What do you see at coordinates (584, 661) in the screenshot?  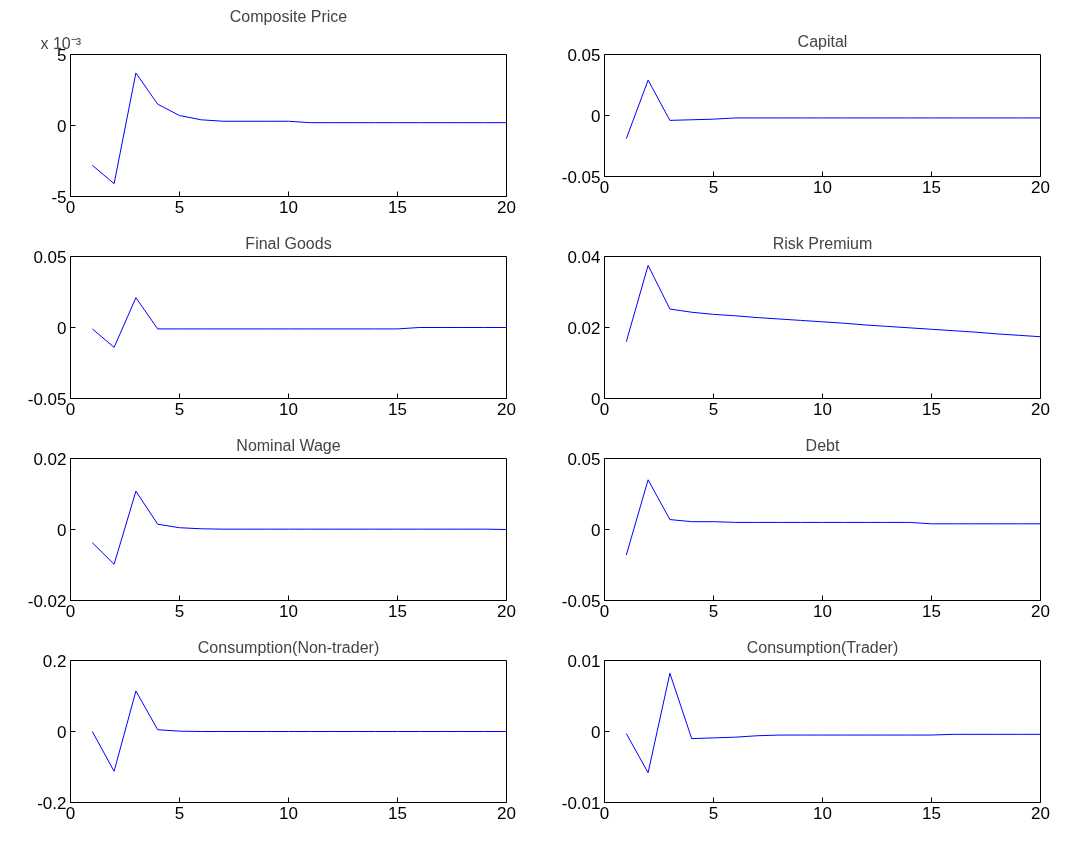 I see `y-tick-label: 0.01` at bounding box center [584, 661].